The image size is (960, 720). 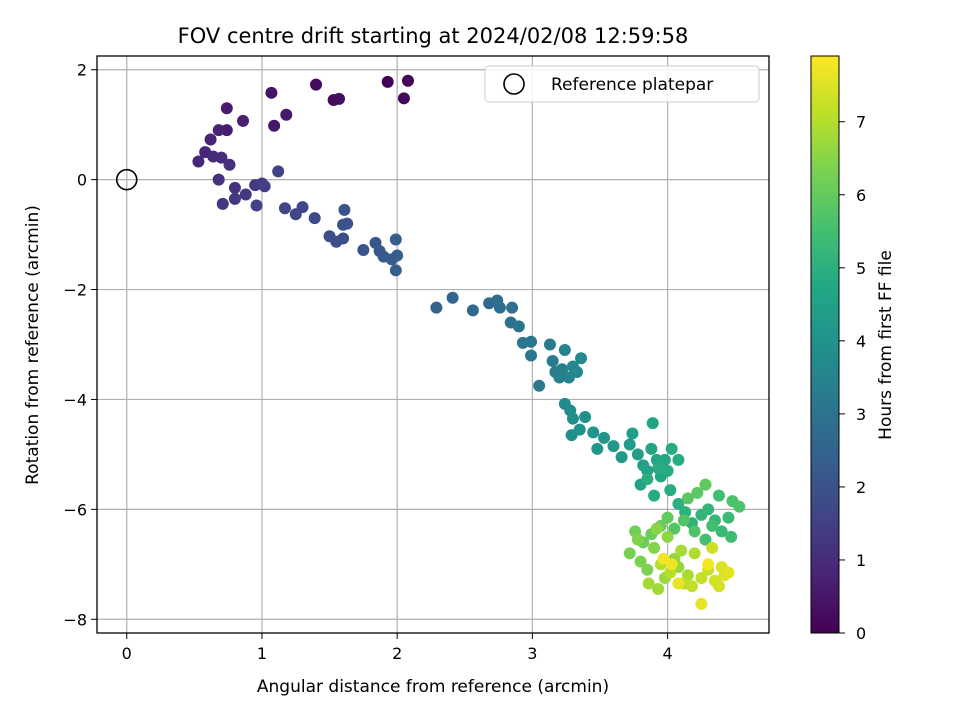 I want to click on y-tick-label: −4, so click(x=75, y=399).